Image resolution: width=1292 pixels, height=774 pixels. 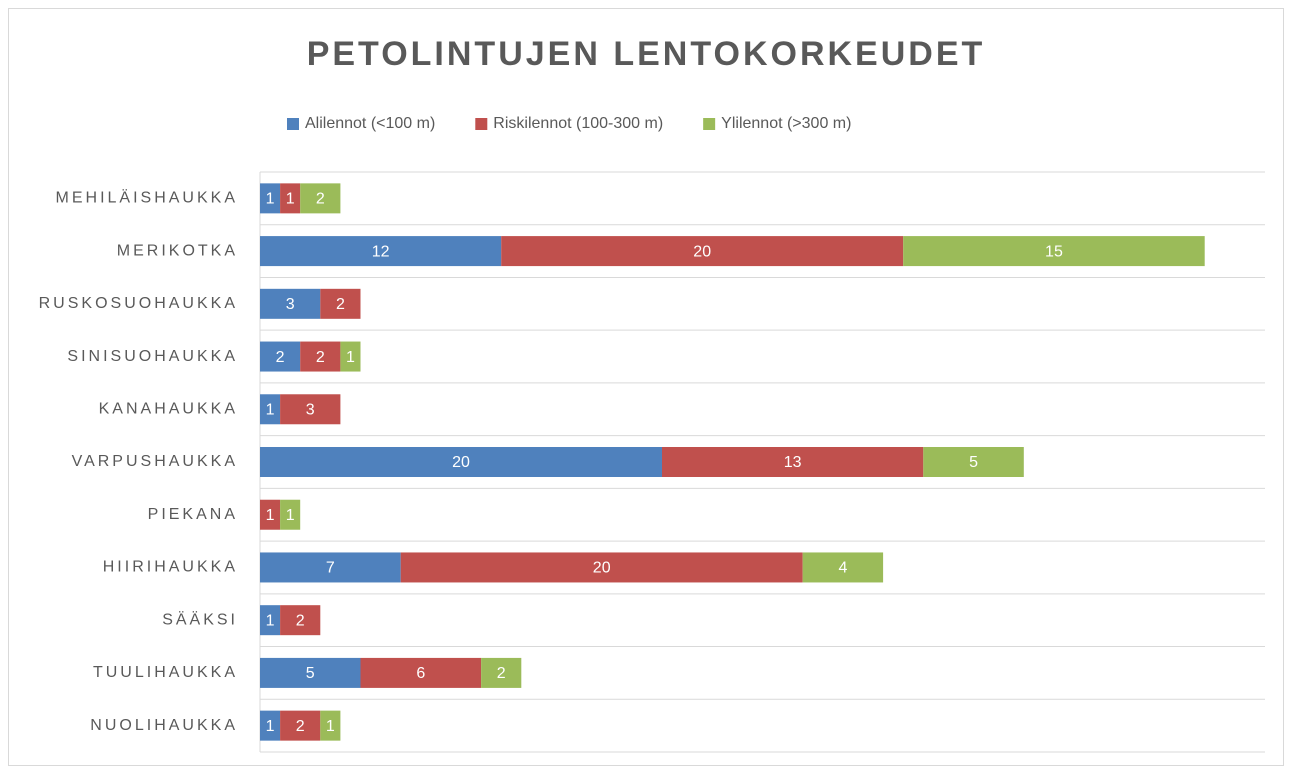 I want to click on y-tick-label: MERIKOTKA, so click(x=177, y=250).